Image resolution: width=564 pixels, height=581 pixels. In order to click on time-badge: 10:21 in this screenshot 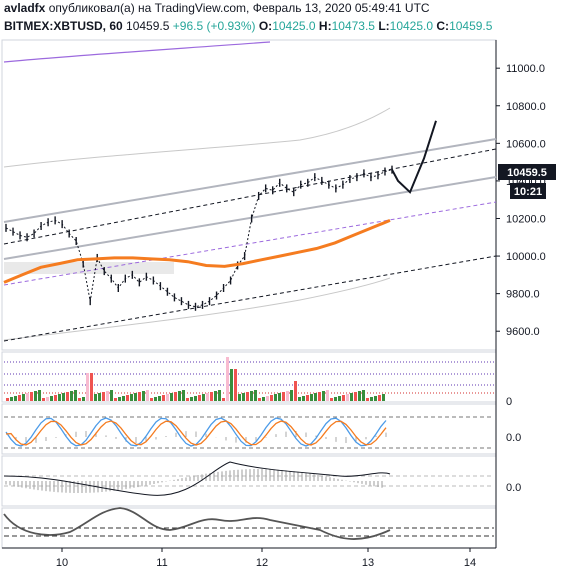, I will do `click(528, 192)`.